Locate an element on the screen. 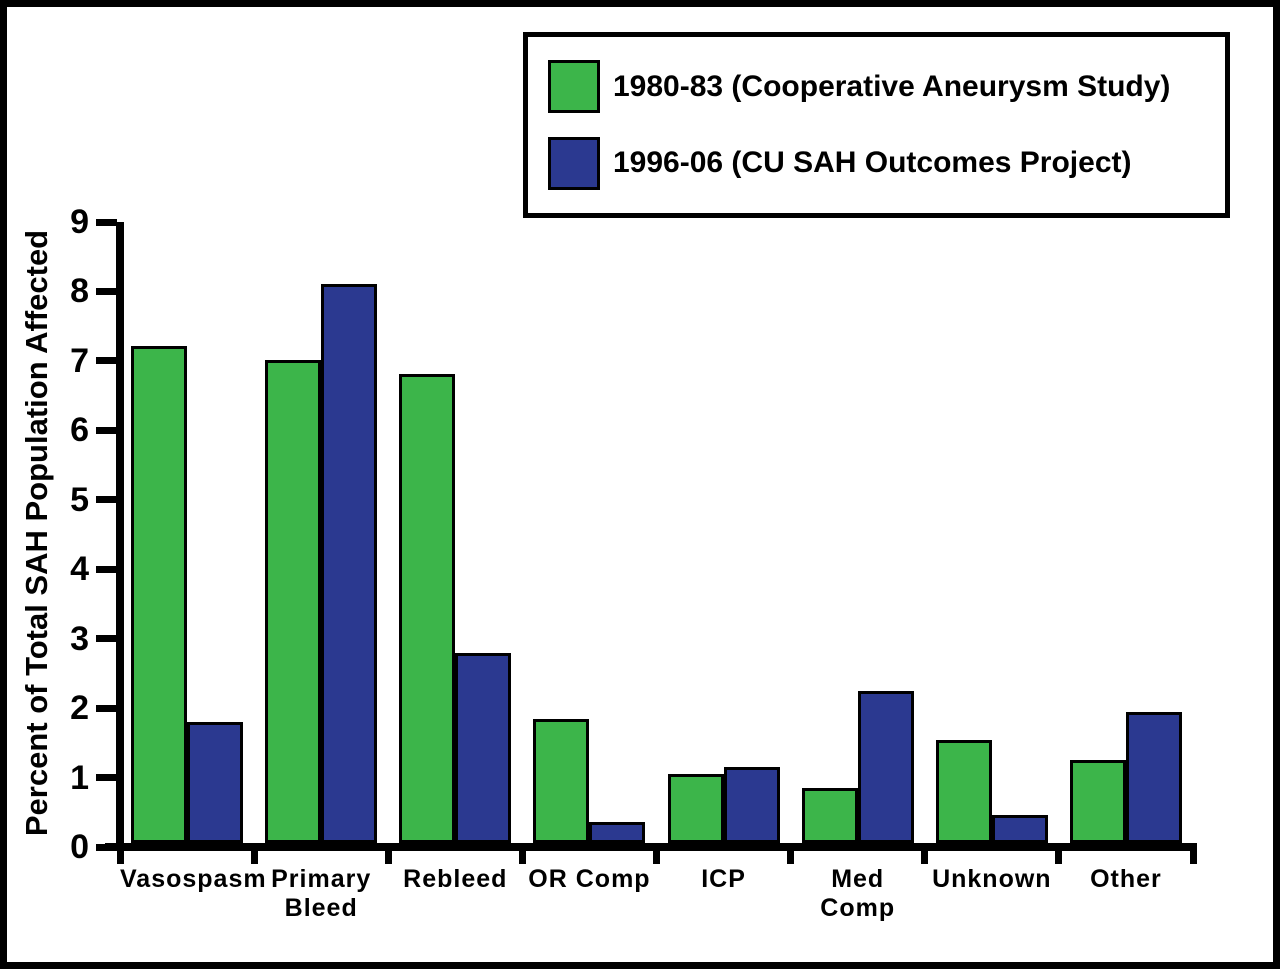 This screenshot has height=969, width=1280. x-axis-label-icp: ICP is located at coordinates (723, 879).